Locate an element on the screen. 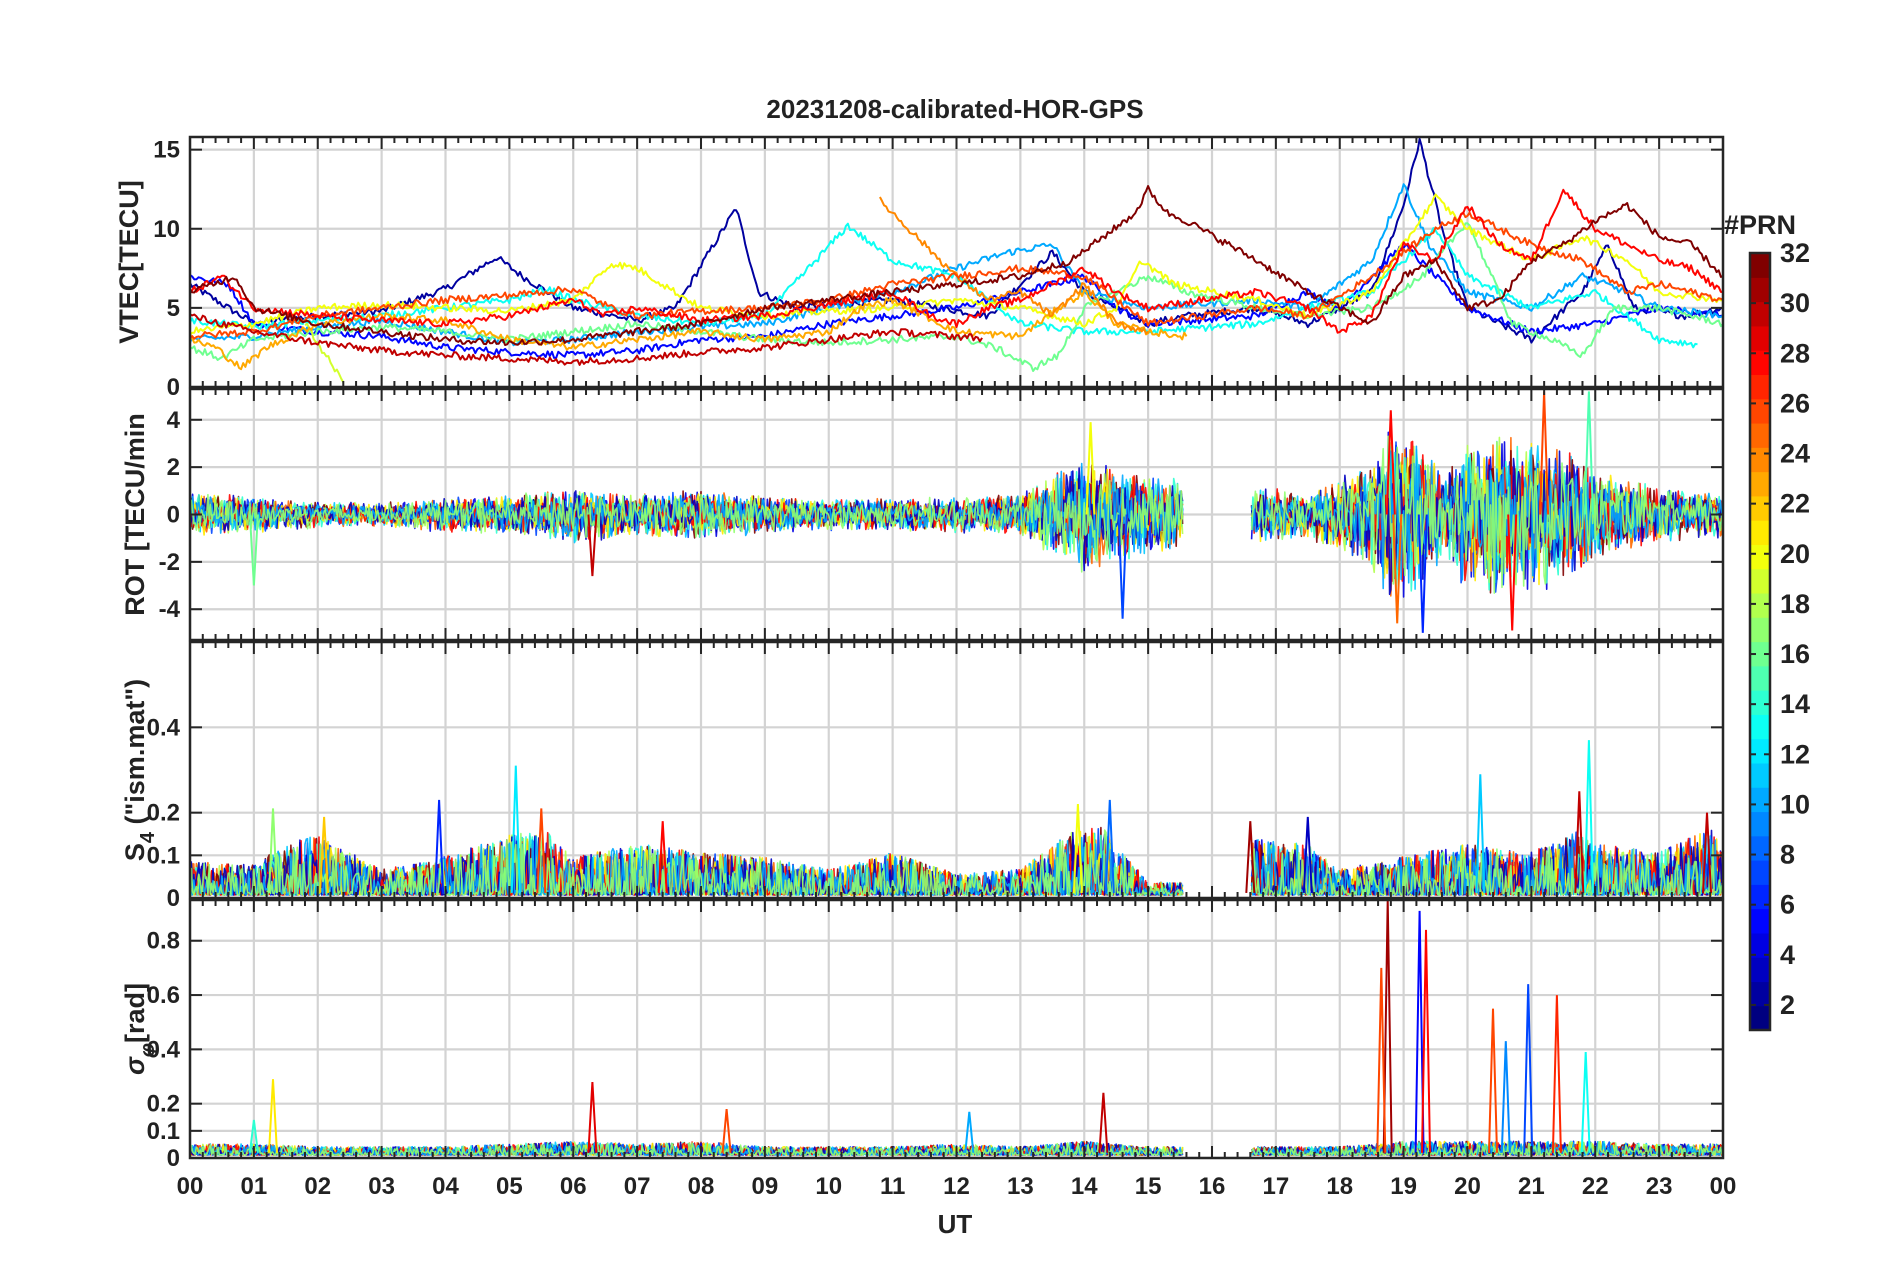 The height and width of the screenshot is (1272, 1902). x-tick-label: 04 is located at coordinates (445, 1186).